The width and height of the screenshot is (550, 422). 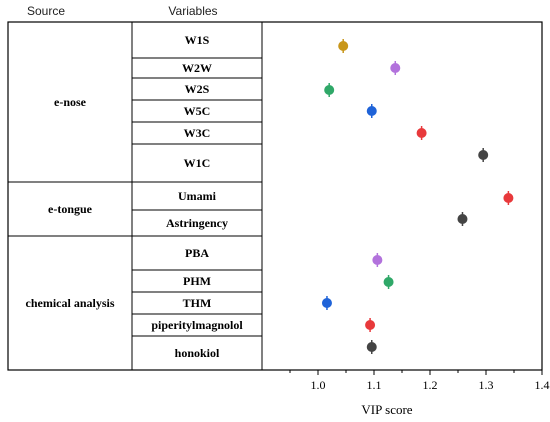 I want to click on x-tick-label: 1.2, so click(x=430, y=385).